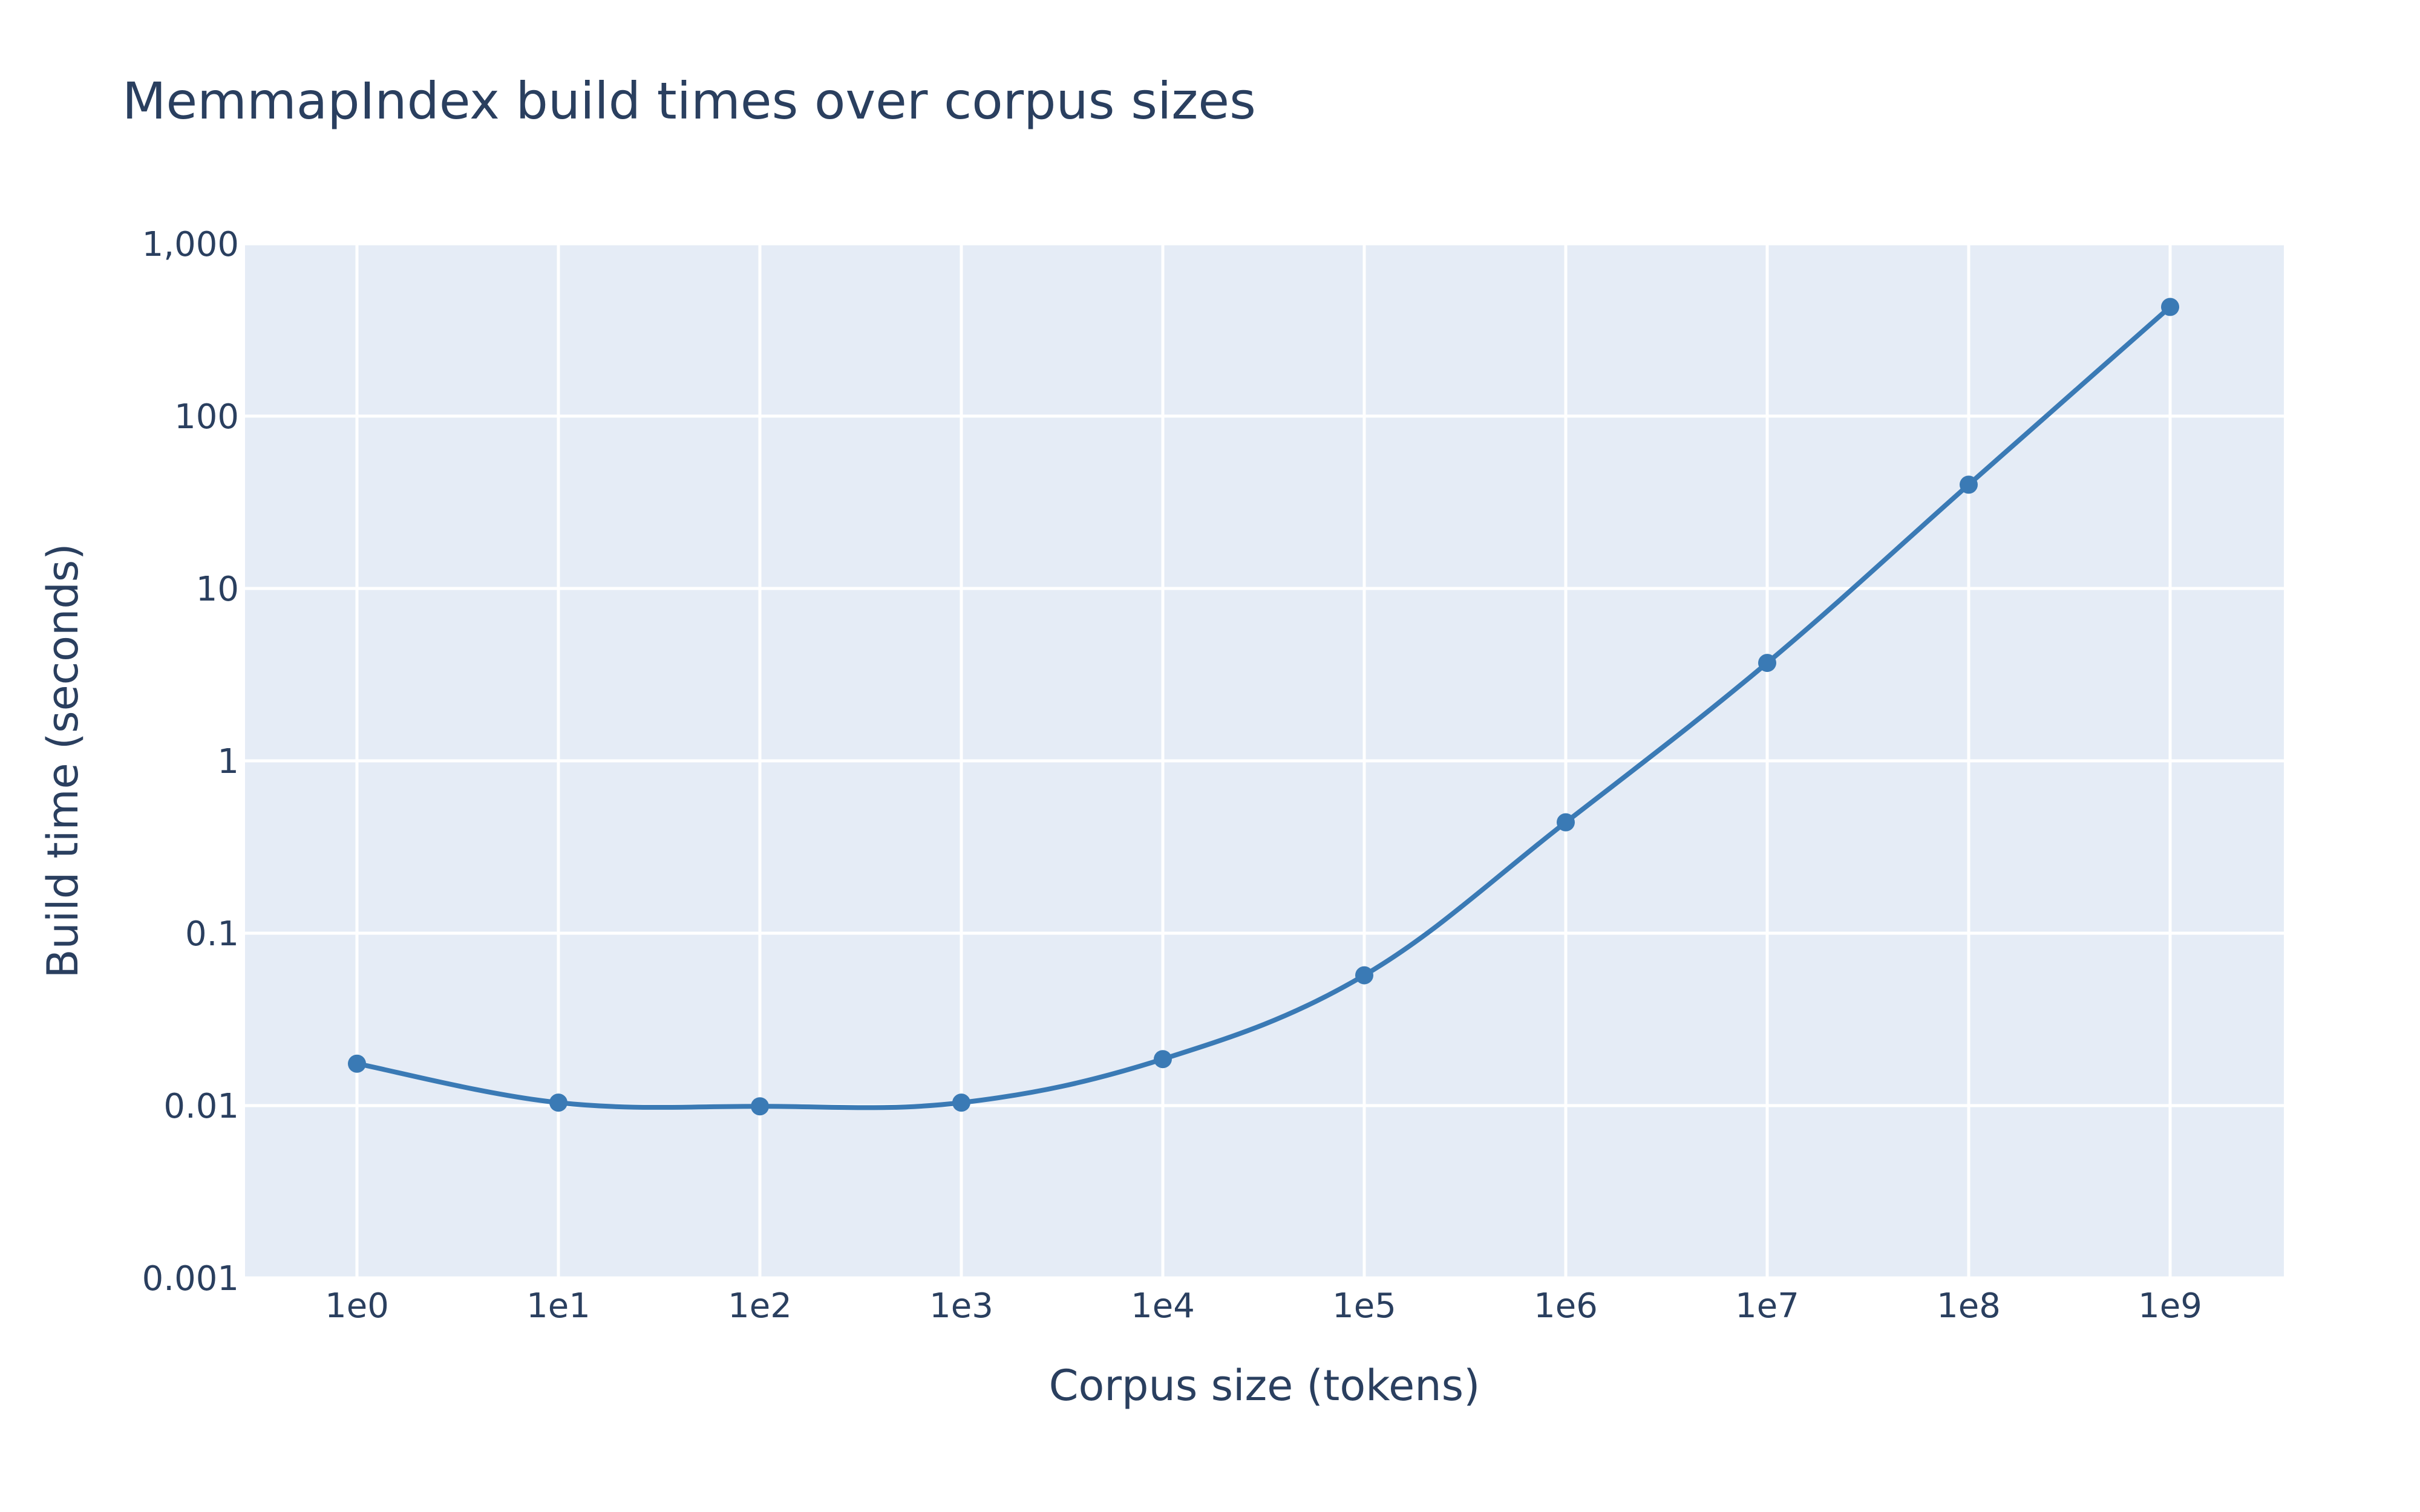  Describe the element at coordinates (357, 1306) in the screenshot. I see `x-tick-label: 1e0` at that location.